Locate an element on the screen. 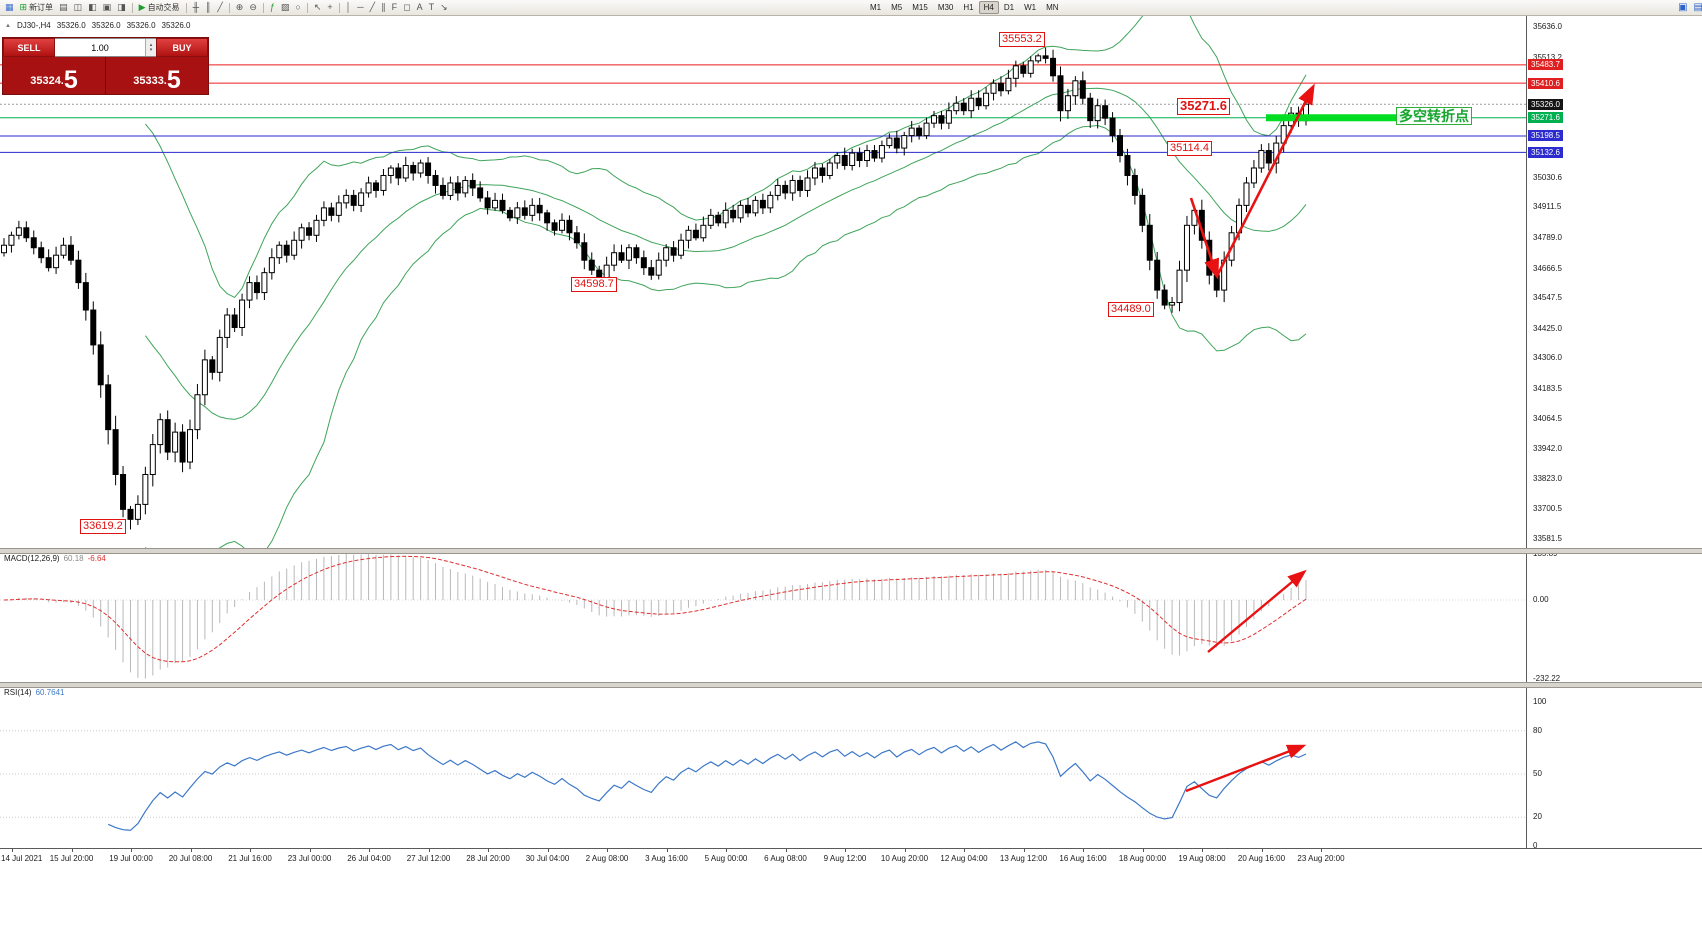 Image resolution: width=1702 pixels, height=937 pixels. price-axis-label: 34789.0 is located at coordinates (1547, 238).